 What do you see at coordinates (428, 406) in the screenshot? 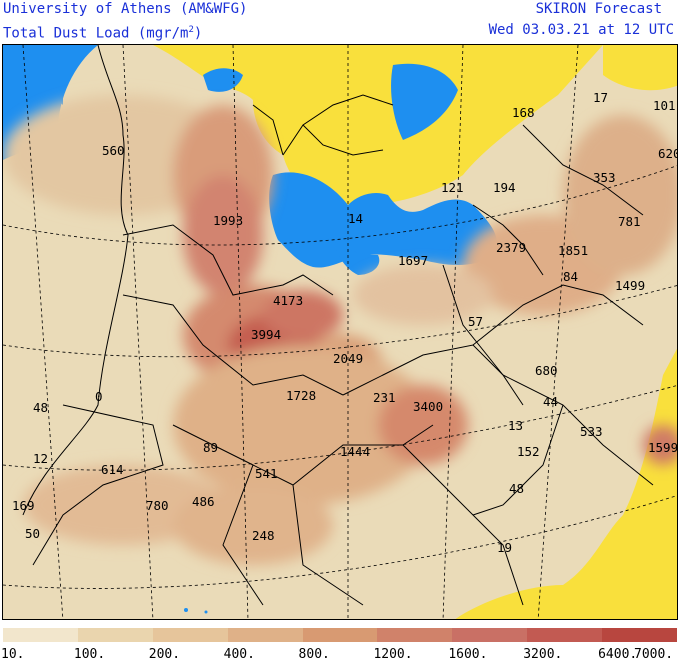
I see `value-label: 3400` at bounding box center [428, 406].